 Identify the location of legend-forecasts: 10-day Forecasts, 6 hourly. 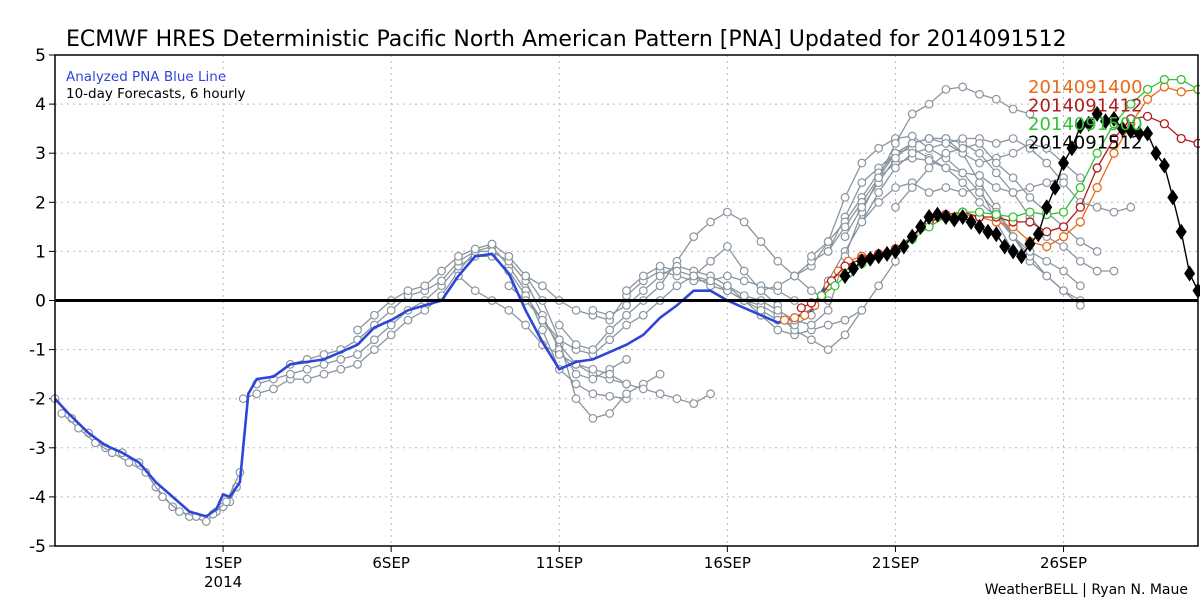
(155, 94).